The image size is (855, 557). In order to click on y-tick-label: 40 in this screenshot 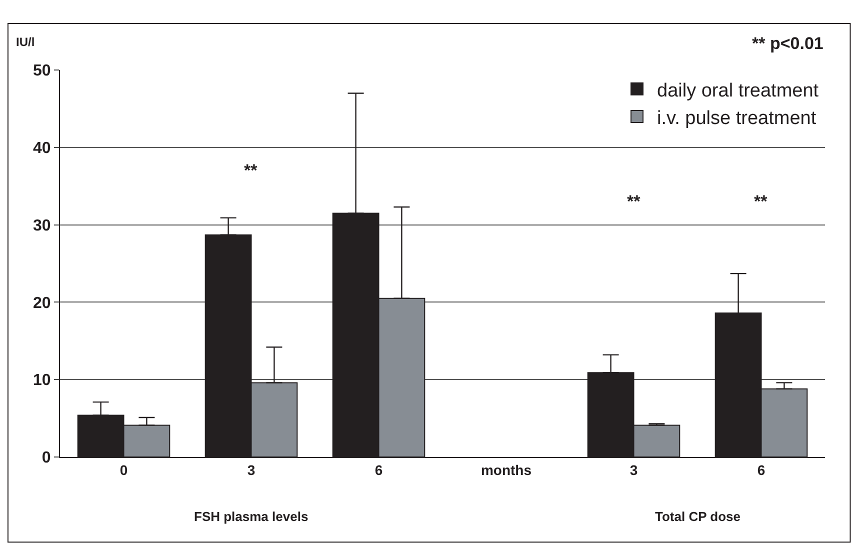, I will do `click(42, 148)`.